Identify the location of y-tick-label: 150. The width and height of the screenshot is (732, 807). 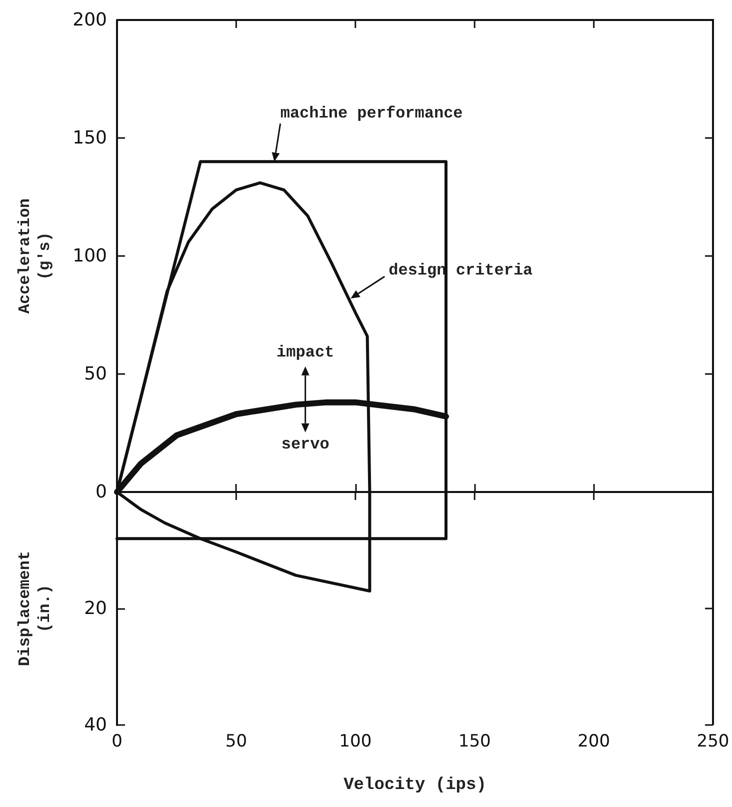
(89, 138).